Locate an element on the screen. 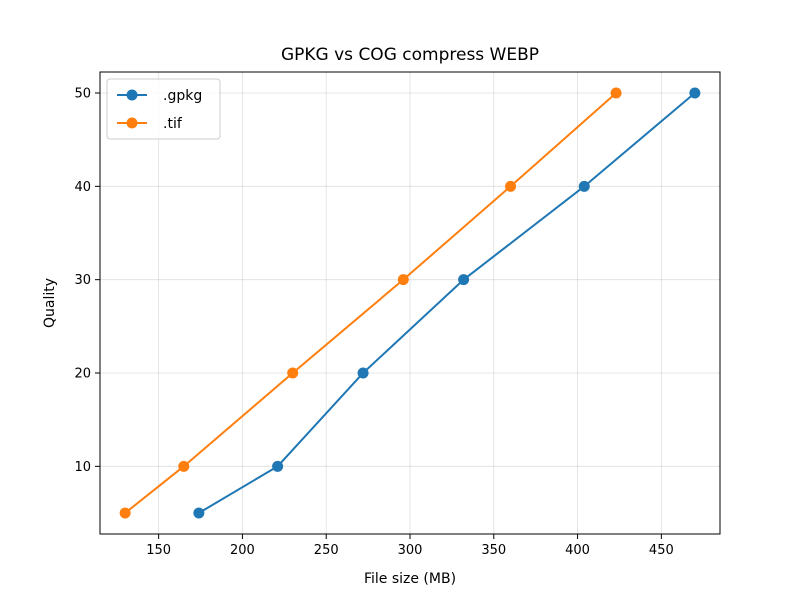 Image resolution: width=800 pixels, height=600 pixels. x-tick-label: 250 is located at coordinates (326, 550).